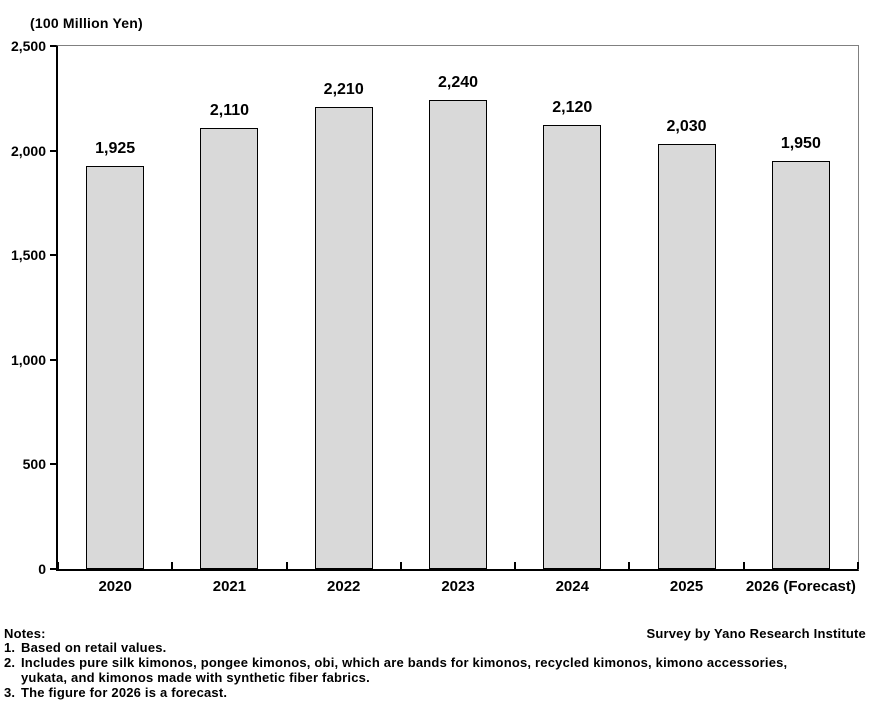  I want to click on bar-value-label: 1,950, so click(800, 143).